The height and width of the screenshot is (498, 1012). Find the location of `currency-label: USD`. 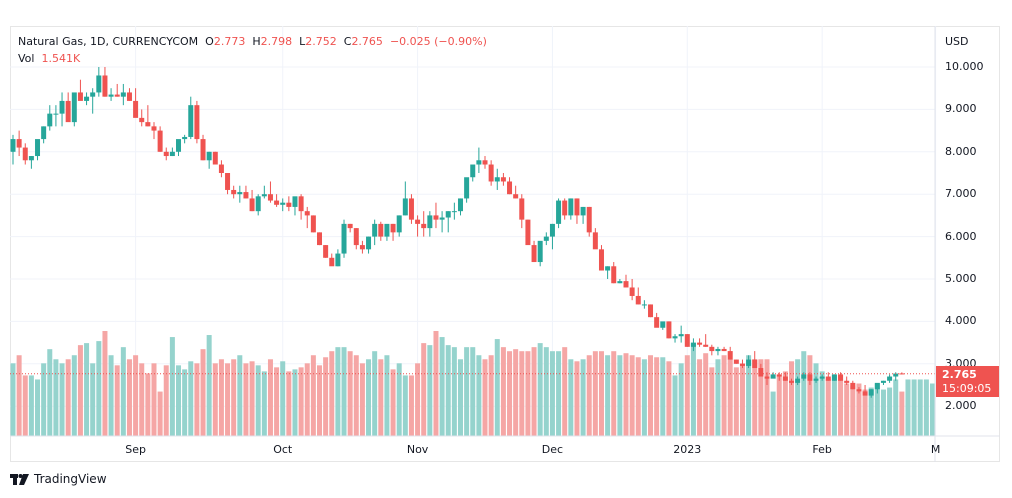

currency-label: USD is located at coordinates (957, 41).